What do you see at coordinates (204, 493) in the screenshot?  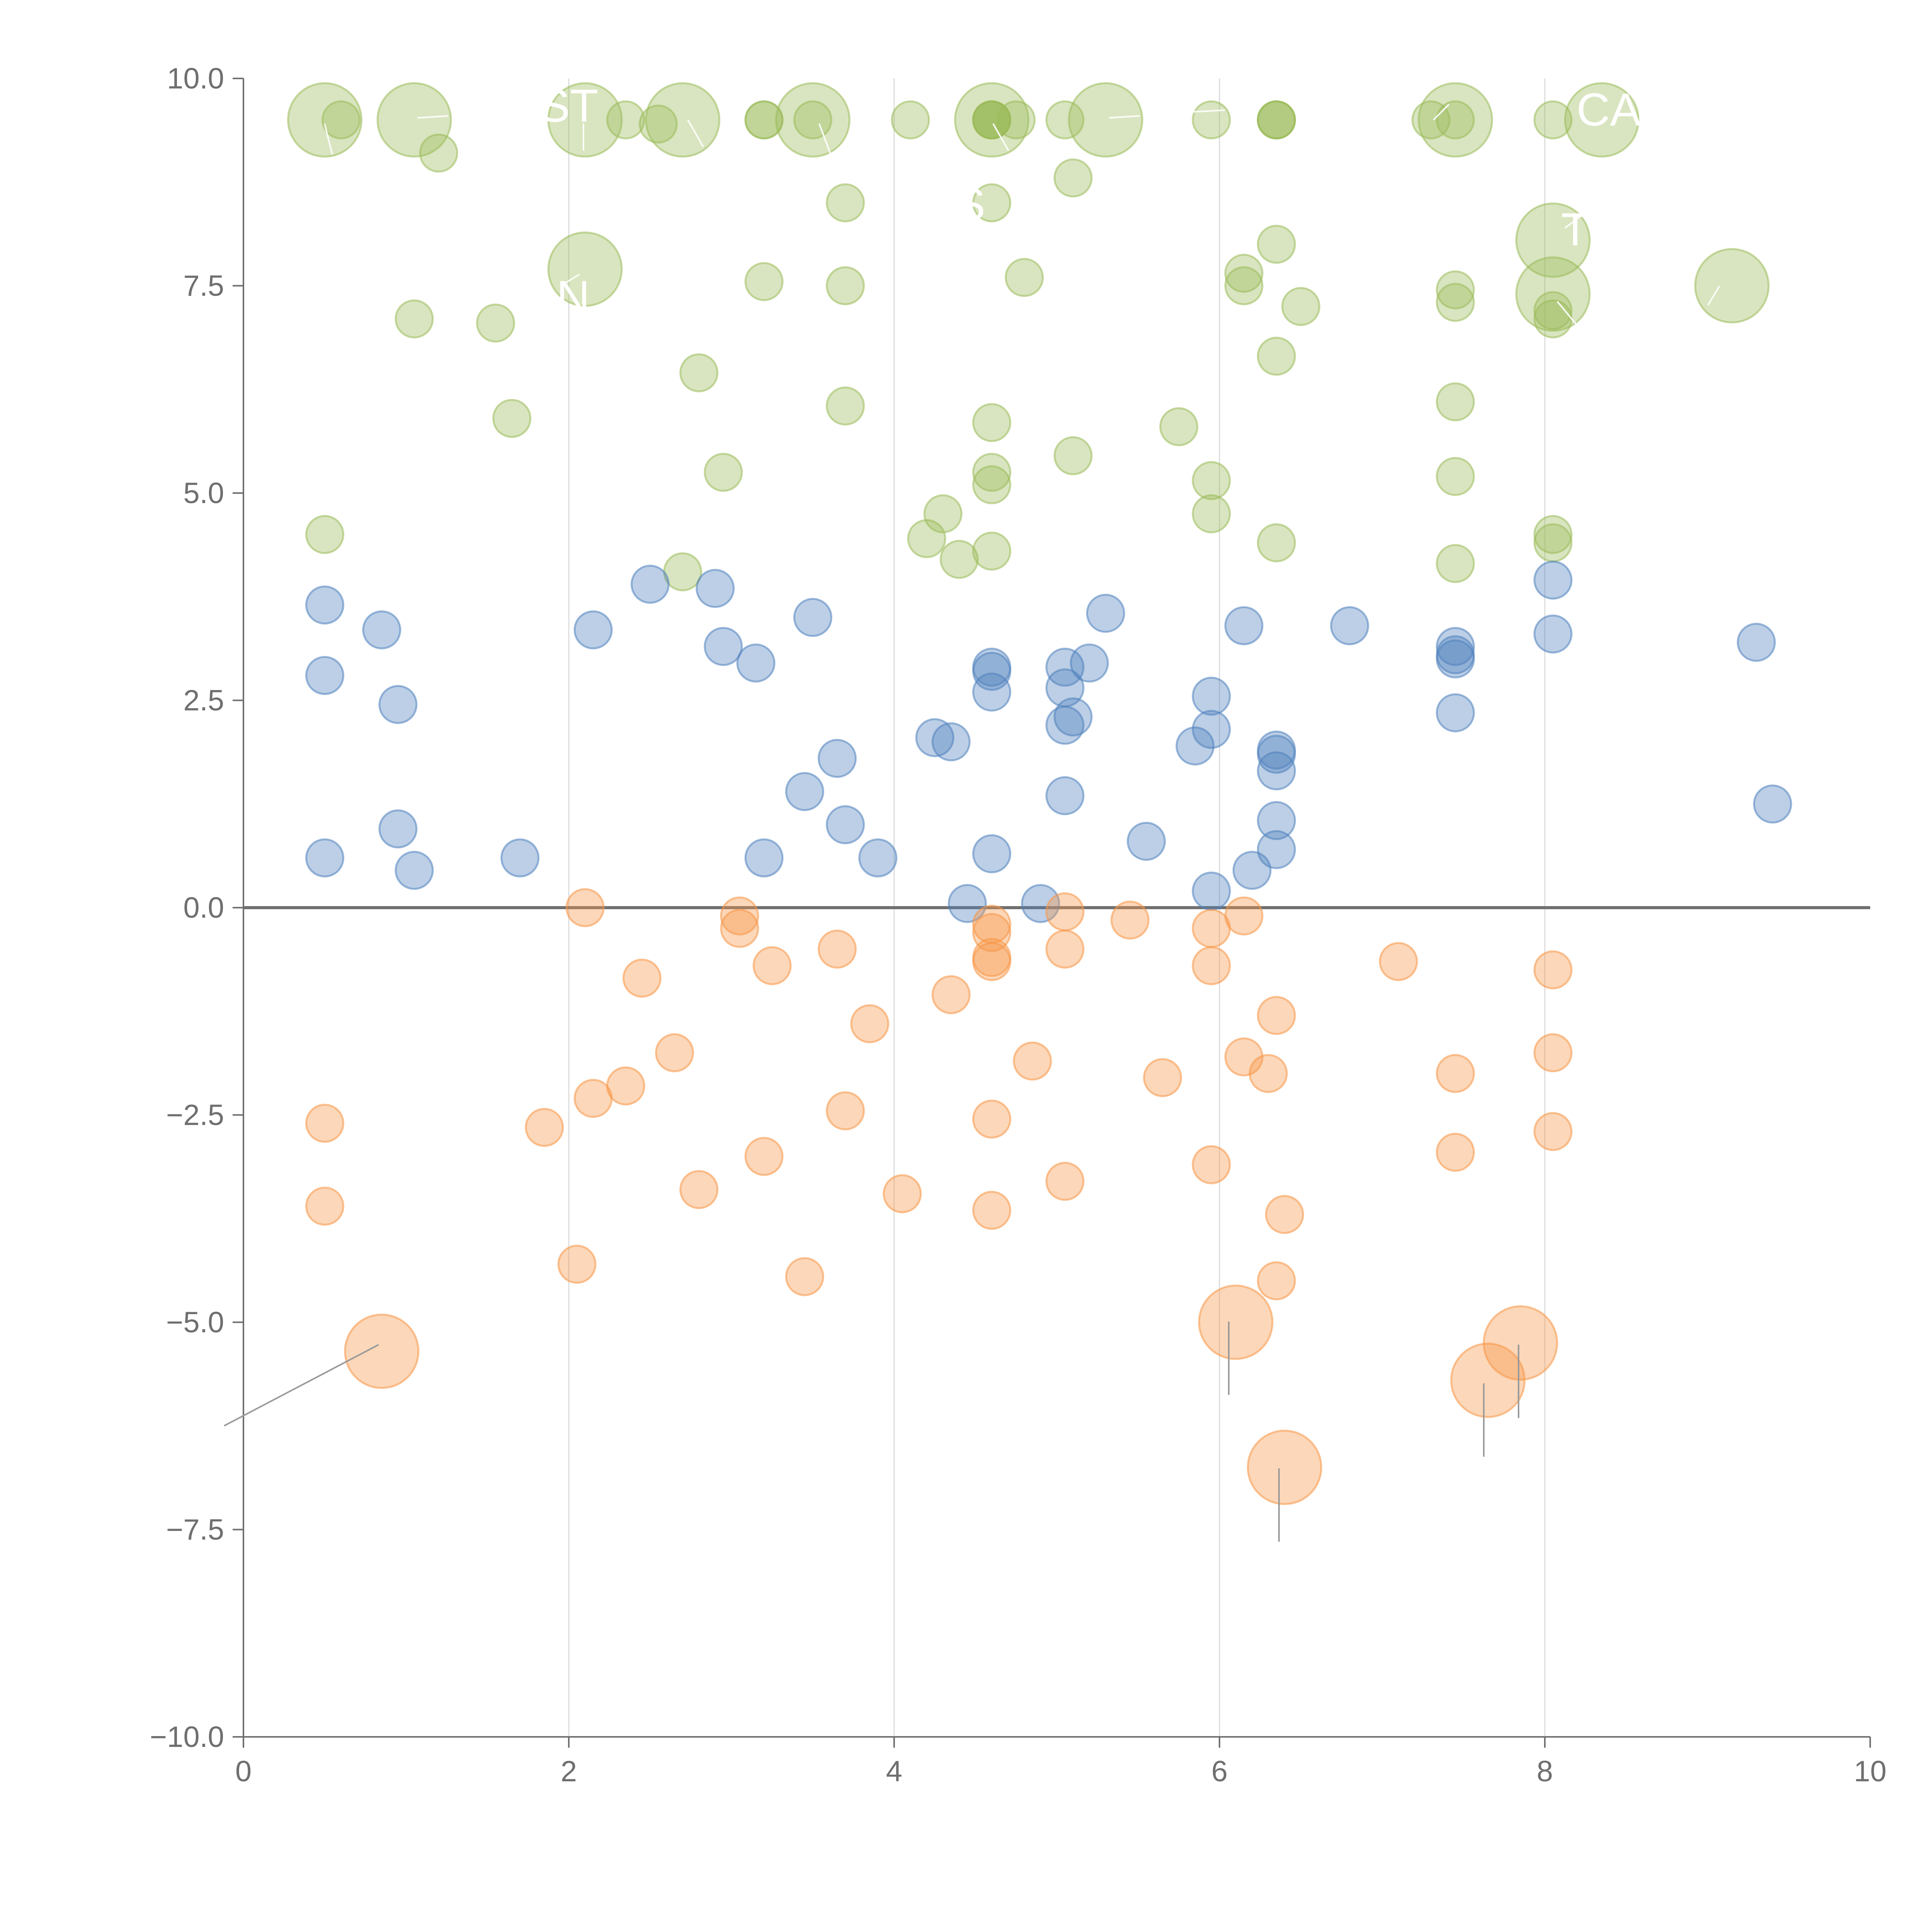 I see `y-tick-label: 5.0` at bounding box center [204, 493].